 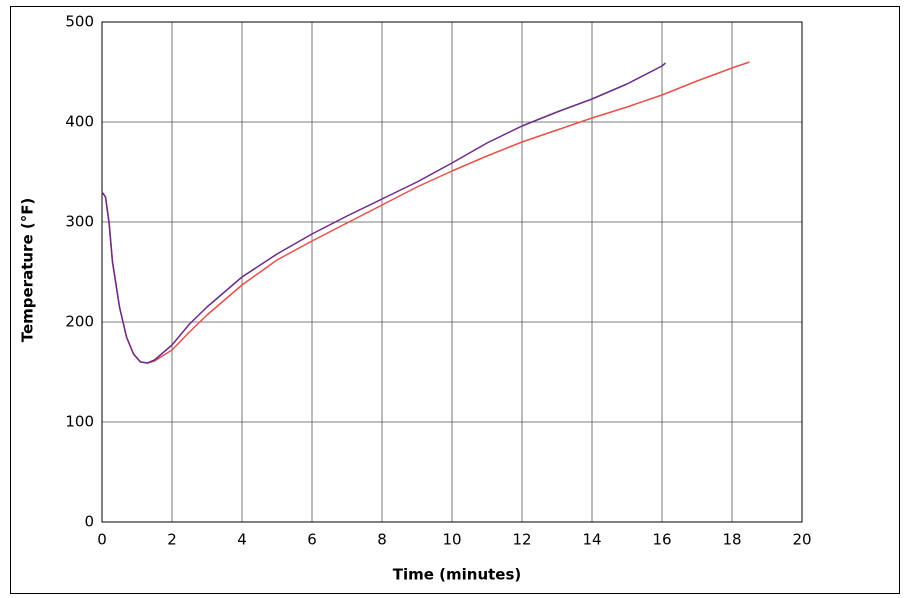 What do you see at coordinates (801, 540) in the screenshot?
I see `x-tick-label: 20` at bounding box center [801, 540].